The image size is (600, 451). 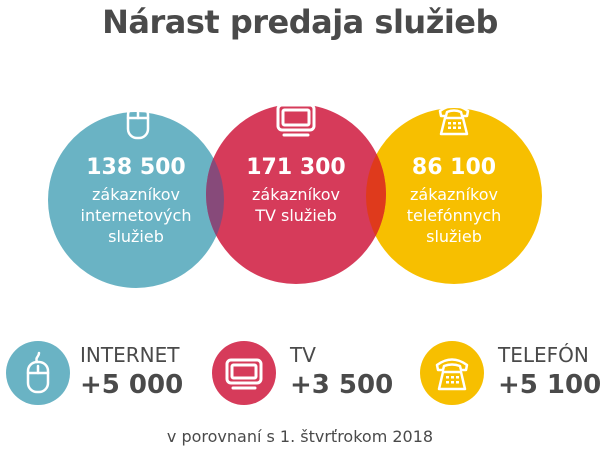 I want to click on legend-tv-value: +3 500, so click(x=342, y=385).